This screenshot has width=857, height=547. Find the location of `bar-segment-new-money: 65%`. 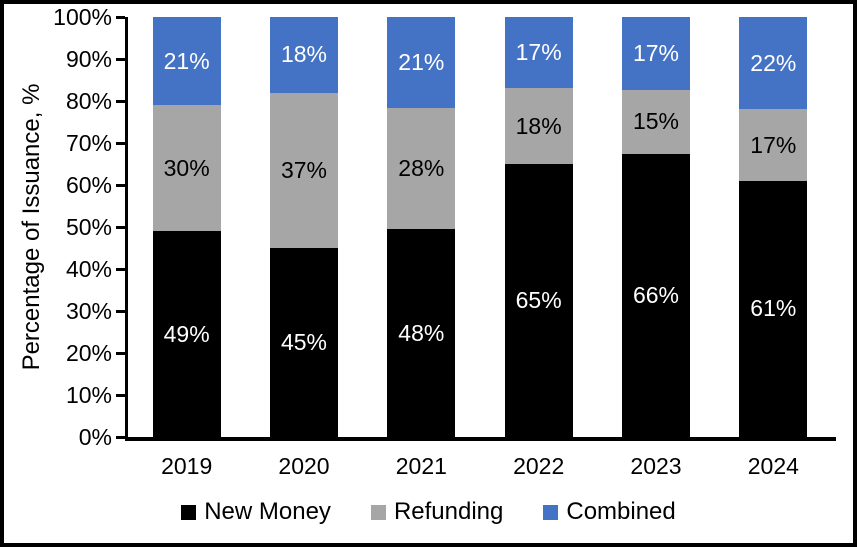

bar-segment-new-money: 65% is located at coordinates (538, 300).